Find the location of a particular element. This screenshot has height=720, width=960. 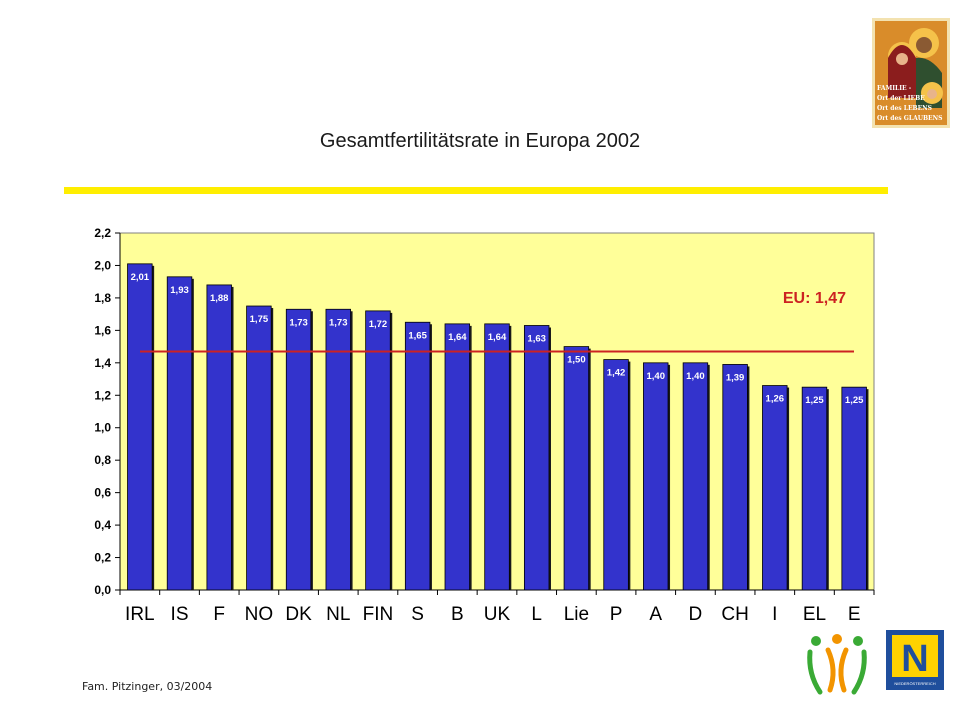

x-category-label: L is located at coordinates (536, 614).